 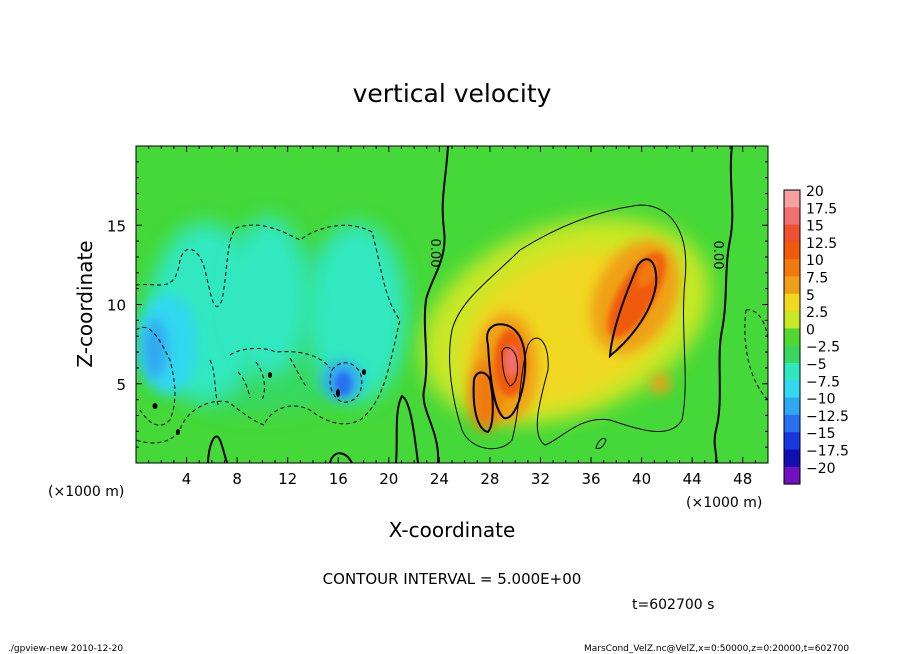 I want to click on contour-interval: CONTOUR INTERVAL = 5.000E+00, so click(x=452, y=579).